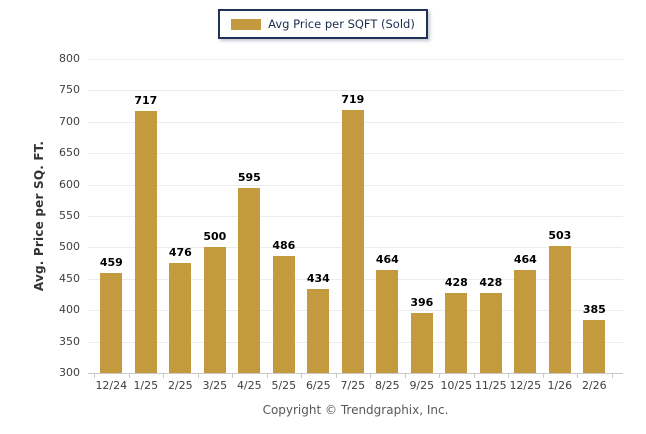 This screenshot has height=434, width=646. I want to click on bar-value-label: 434, so click(318, 278).